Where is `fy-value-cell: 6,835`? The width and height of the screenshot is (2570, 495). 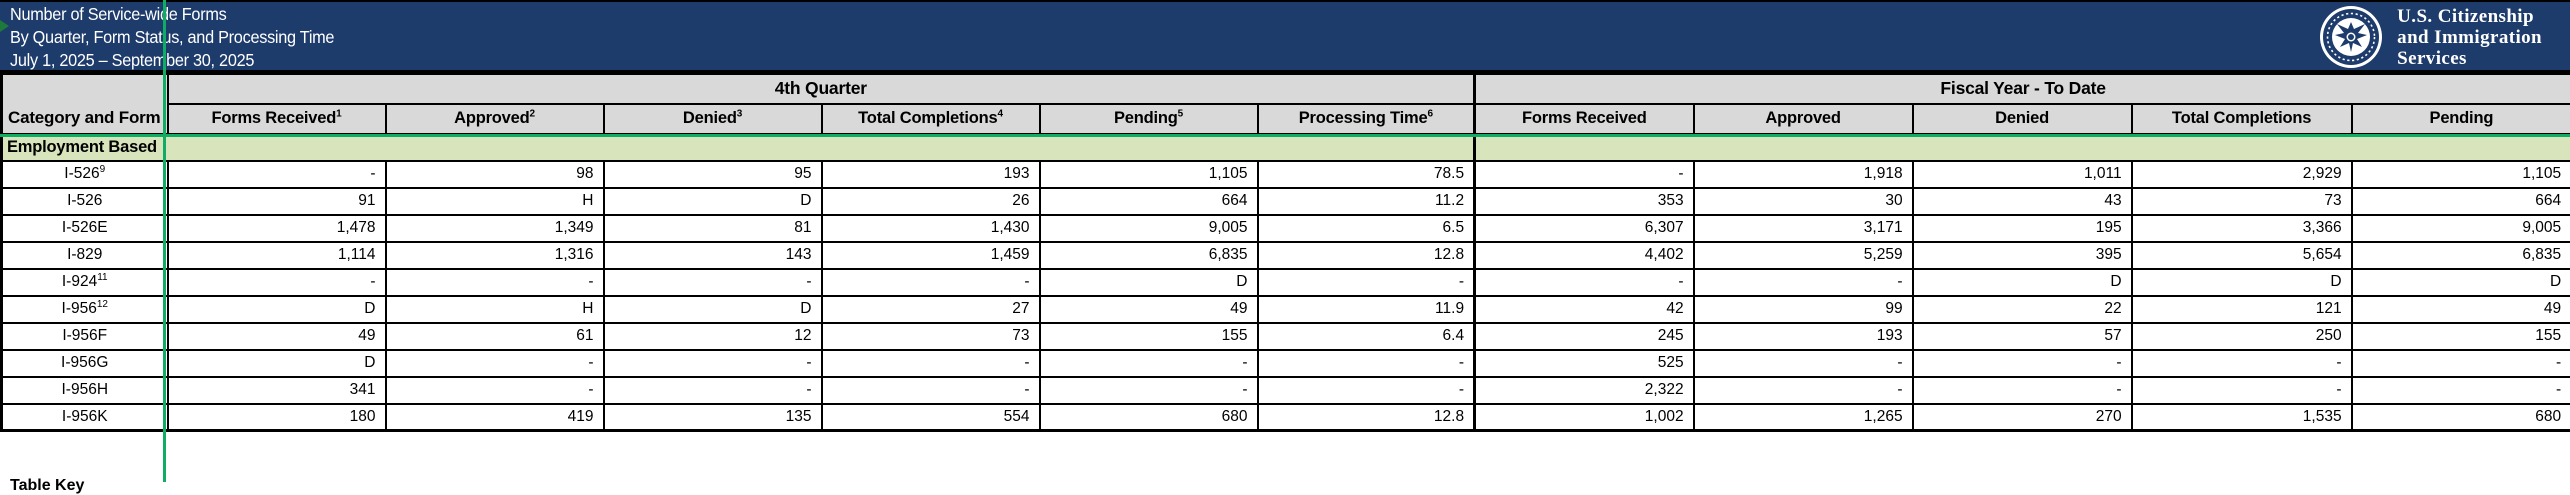 fy-value-cell: 6,835 is located at coordinates (2461, 255).